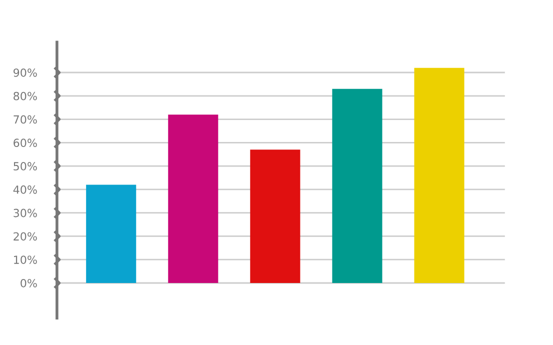 The image size is (553, 345). Describe the element at coordinates (25, 96) in the screenshot. I see `y-tick-label: 80%` at that location.